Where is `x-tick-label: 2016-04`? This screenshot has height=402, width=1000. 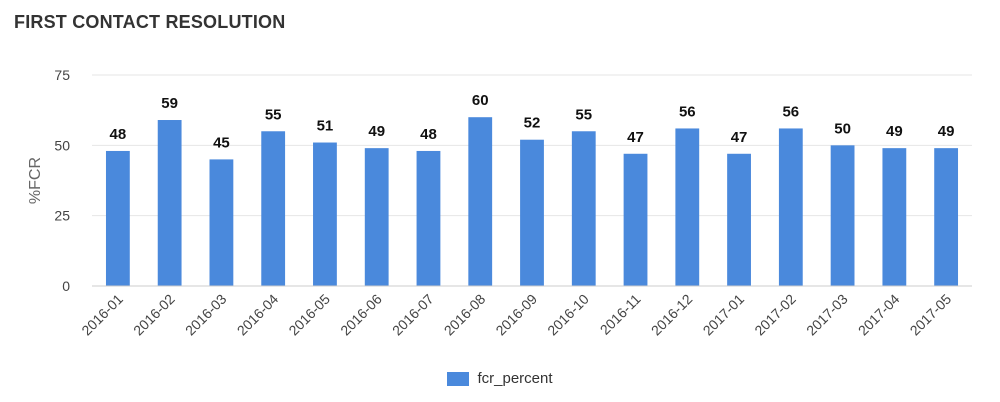 x-tick-label: 2016-04 is located at coordinates (258, 315).